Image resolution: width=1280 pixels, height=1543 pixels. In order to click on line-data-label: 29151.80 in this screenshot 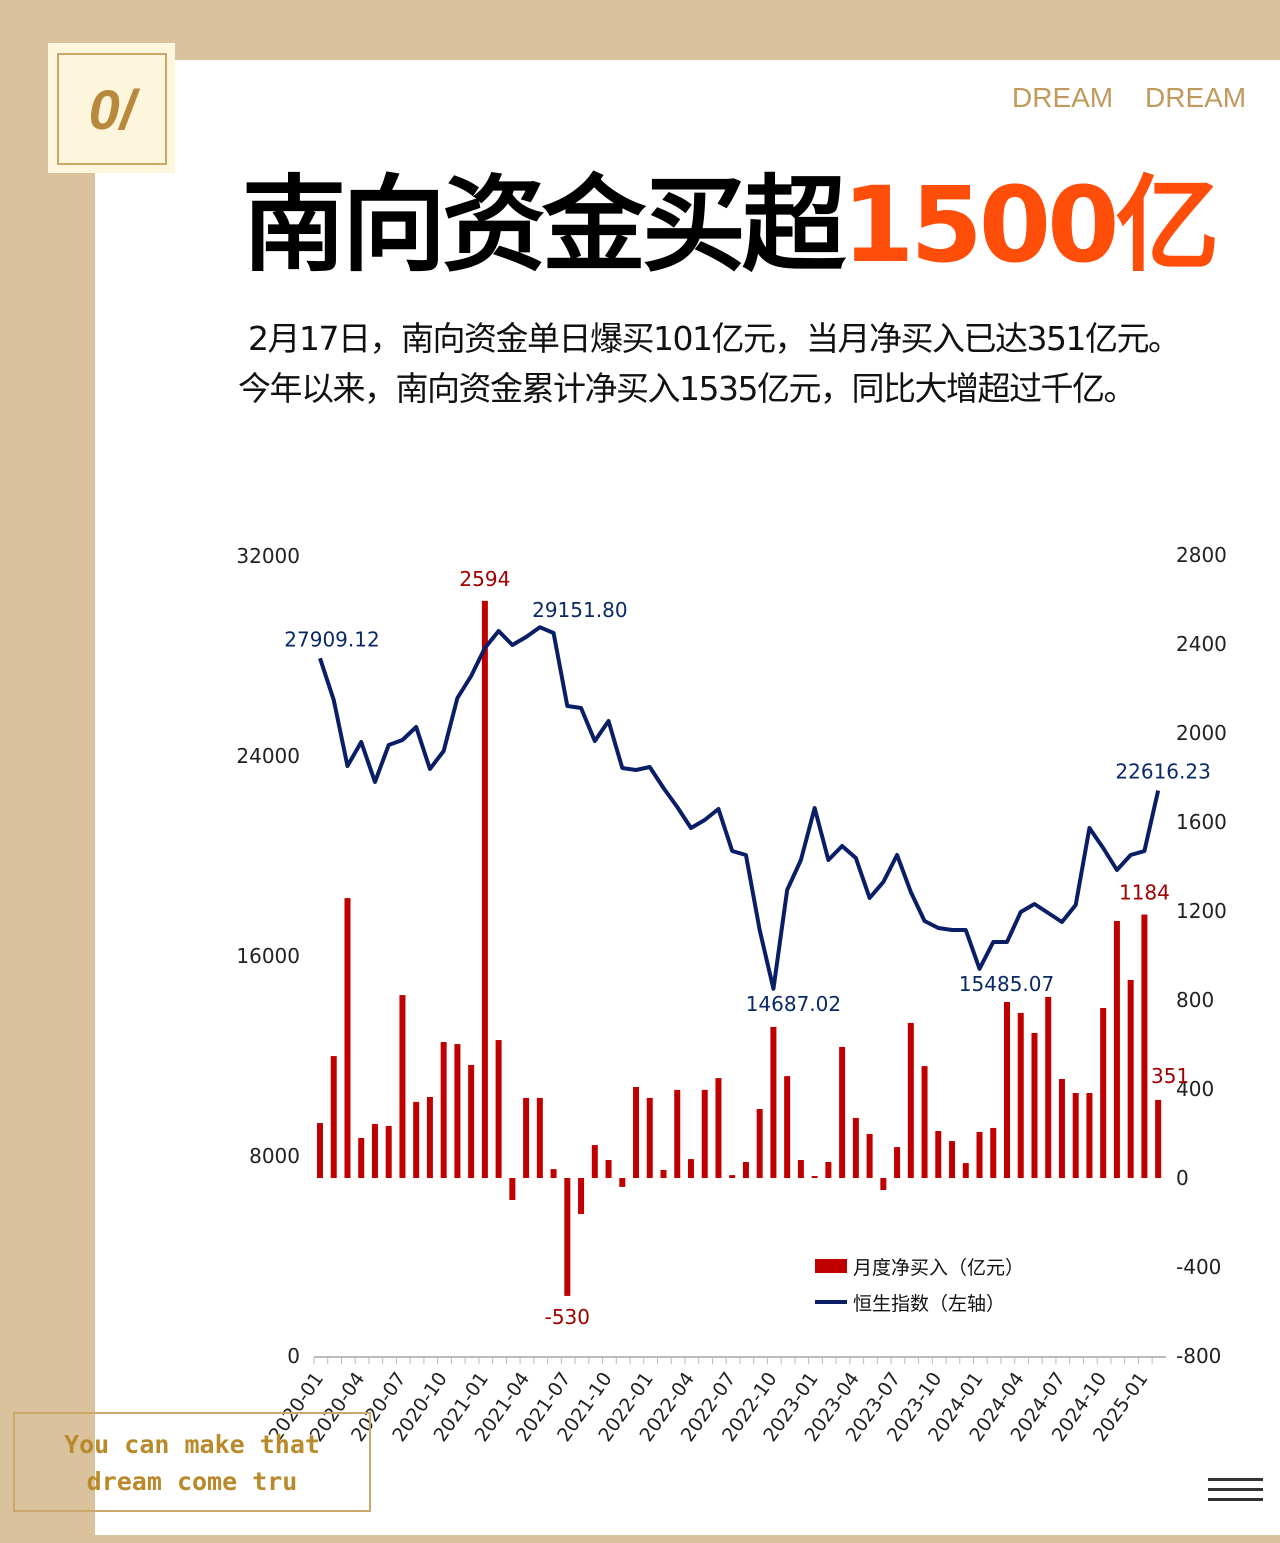, I will do `click(579, 610)`.